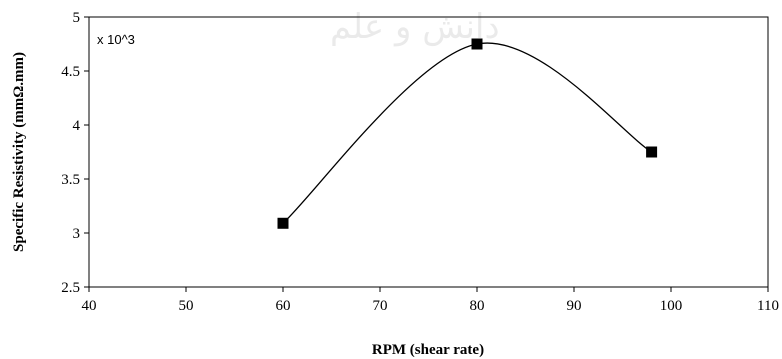 The width and height of the screenshot is (782, 359). Describe the element at coordinates (89, 306) in the screenshot. I see `x-tick-label: 40` at that location.